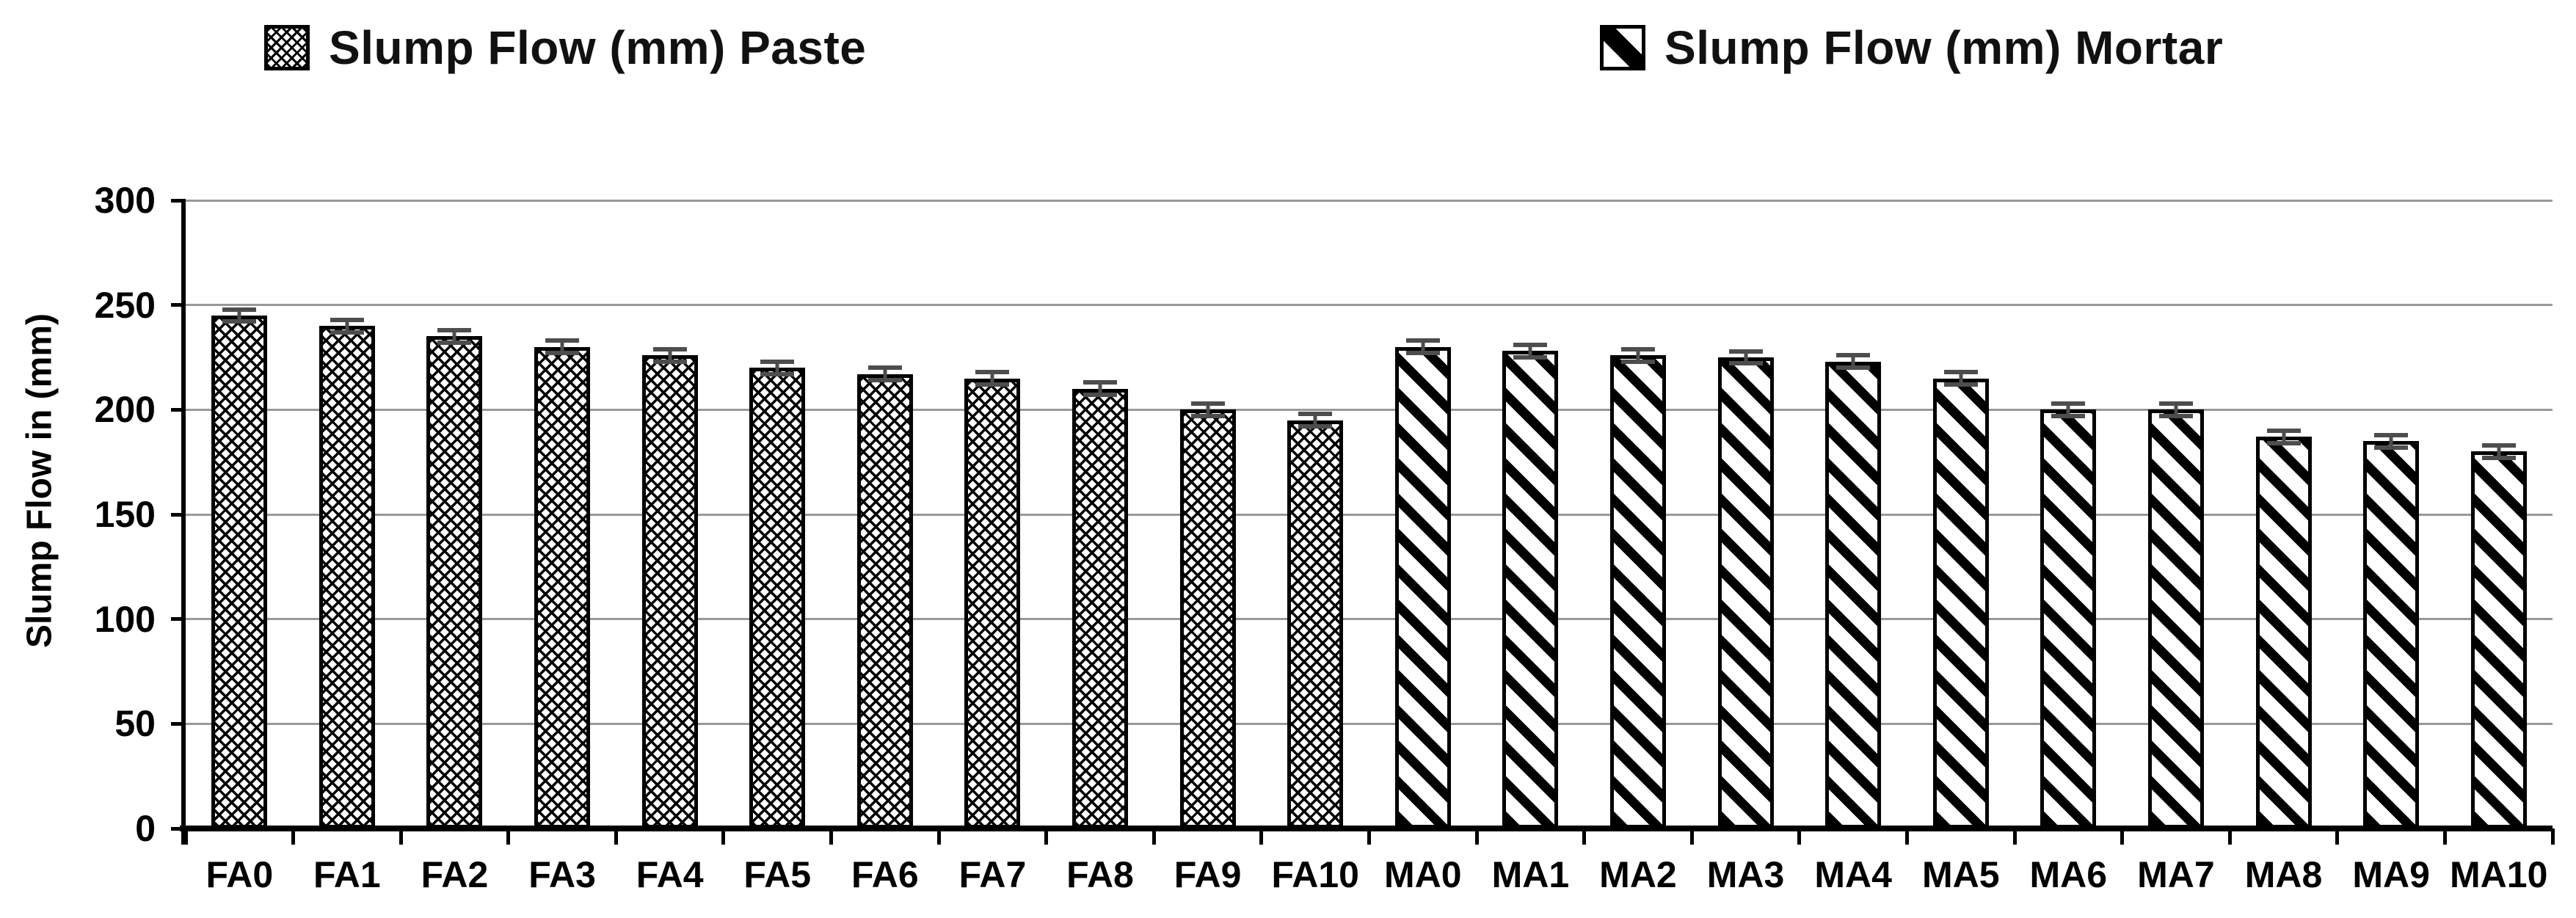 The width and height of the screenshot is (2576, 918). Describe the element at coordinates (347, 874) in the screenshot. I see `x-tick-label-FA1: FA1` at that location.